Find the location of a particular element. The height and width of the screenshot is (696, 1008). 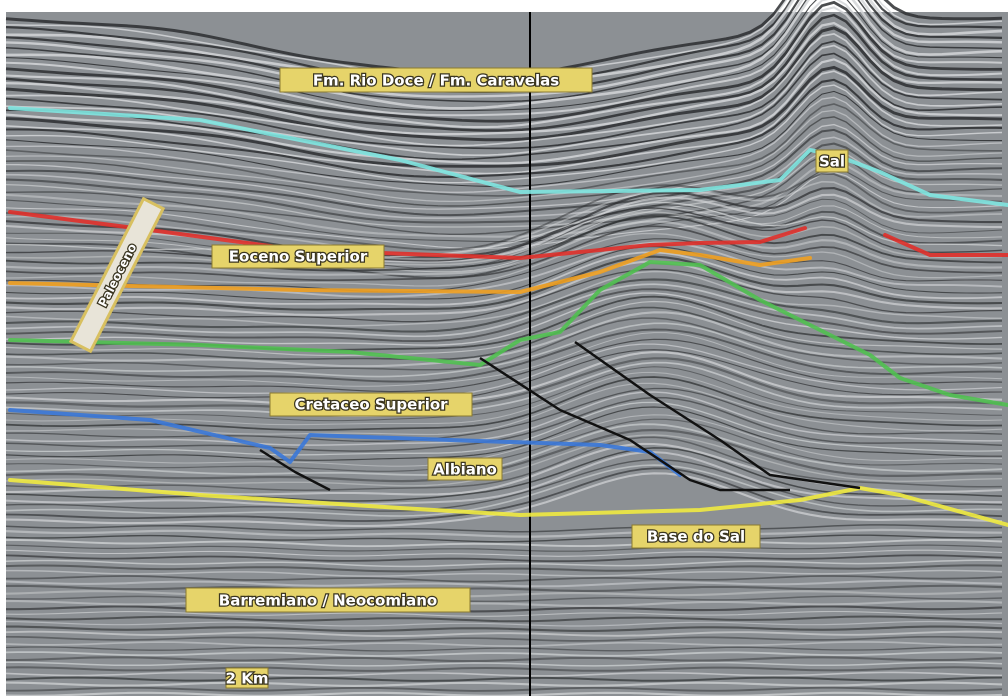

label-text: Base do Sal is located at coordinates (696, 537).